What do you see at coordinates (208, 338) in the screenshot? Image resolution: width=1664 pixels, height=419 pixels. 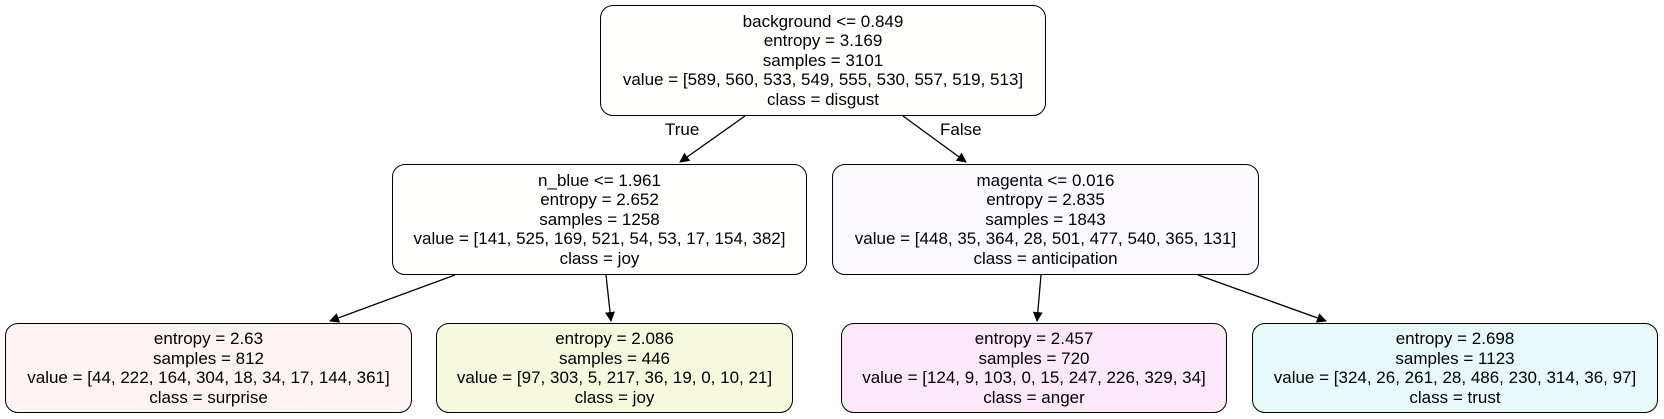 I see `node-entropy: entropy = 2.63` at bounding box center [208, 338].